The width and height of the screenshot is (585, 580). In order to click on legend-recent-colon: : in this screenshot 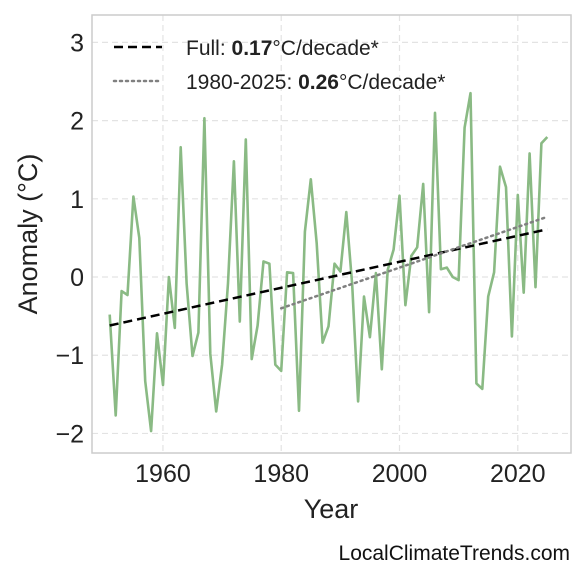, I will do `click(292, 82)`.